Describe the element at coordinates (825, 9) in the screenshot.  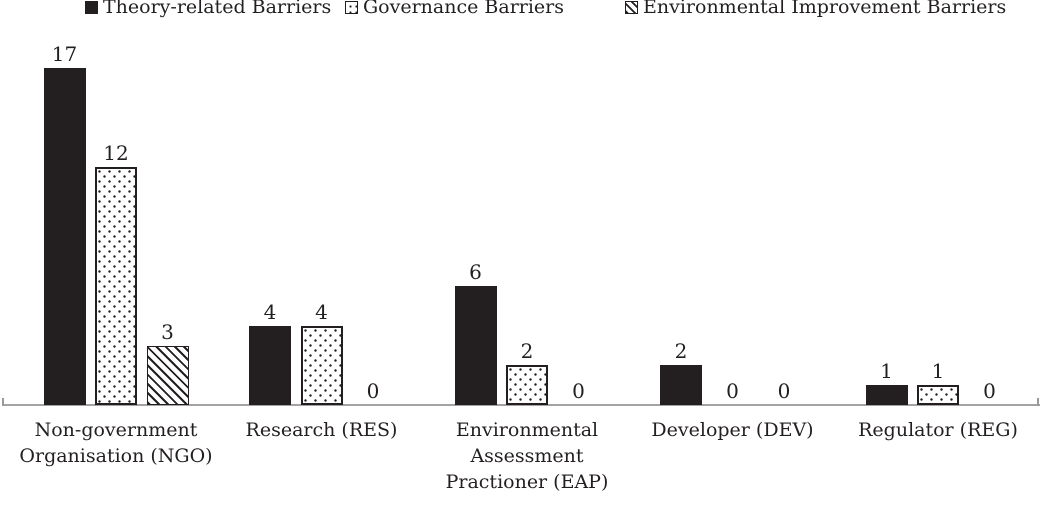
I see `legend-label: Environmental Improvement Barriers` at that location.